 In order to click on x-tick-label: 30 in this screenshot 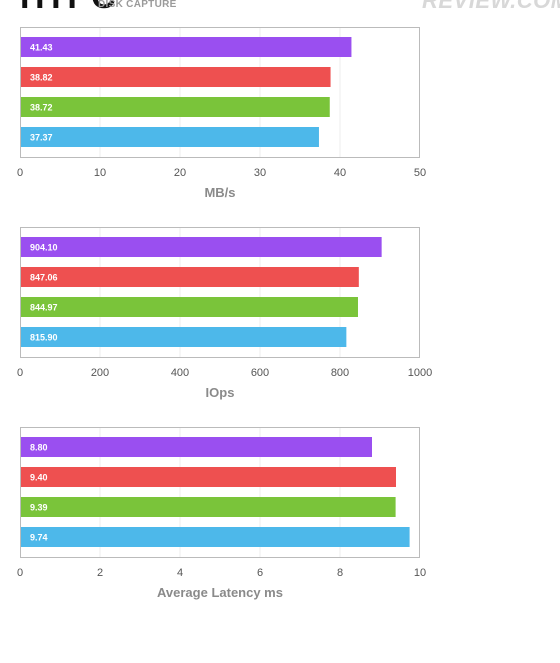, I will do `click(260, 173)`.